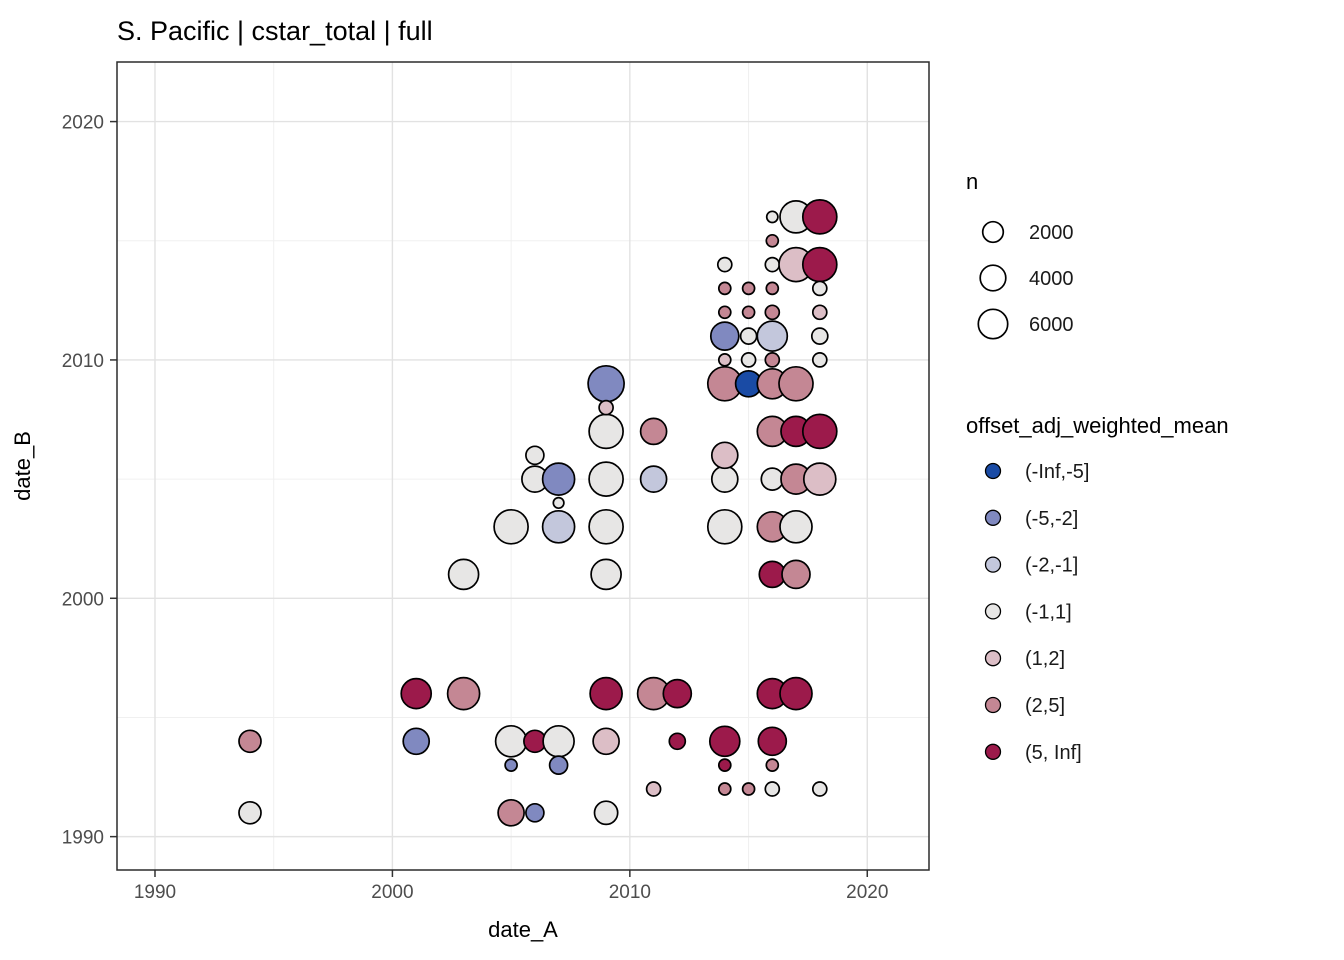  Describe the element at coordinates (867, 892) in the screenshot. I see `x-tick-label: 2020` at that location.